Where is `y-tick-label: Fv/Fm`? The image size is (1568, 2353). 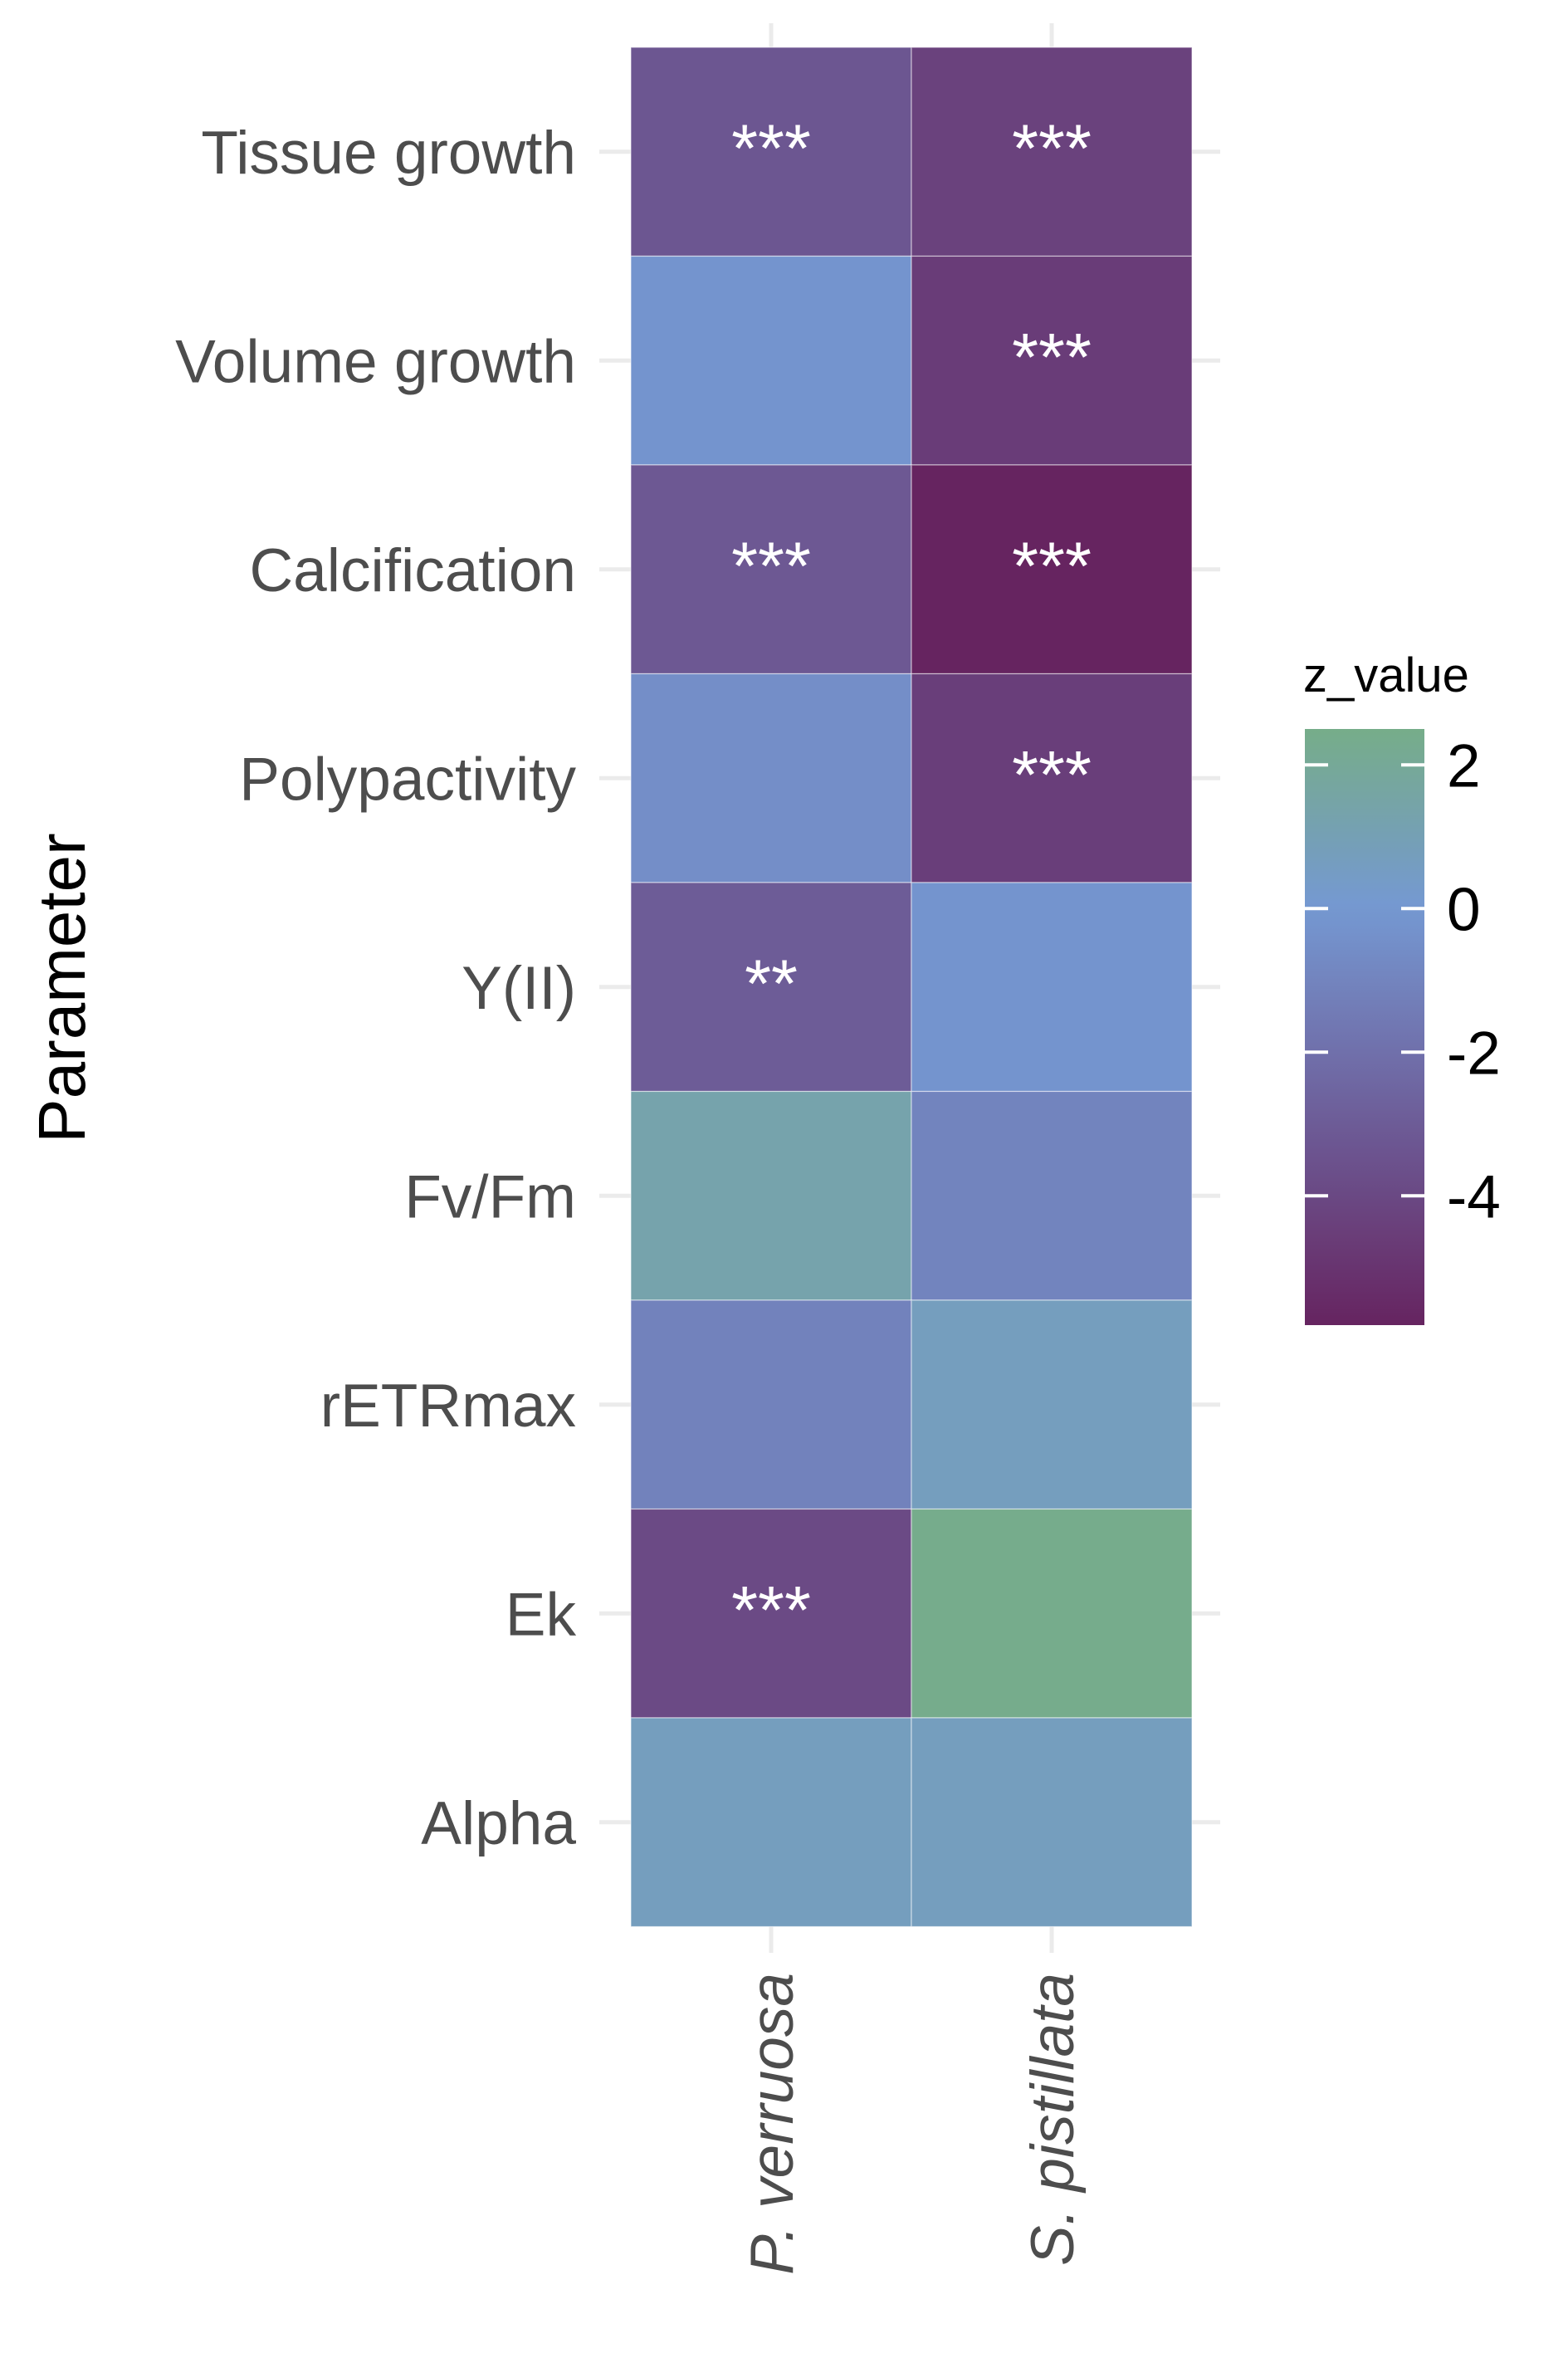
y-tick-label: Fv/Fm is located at coordinates (490, 1196).